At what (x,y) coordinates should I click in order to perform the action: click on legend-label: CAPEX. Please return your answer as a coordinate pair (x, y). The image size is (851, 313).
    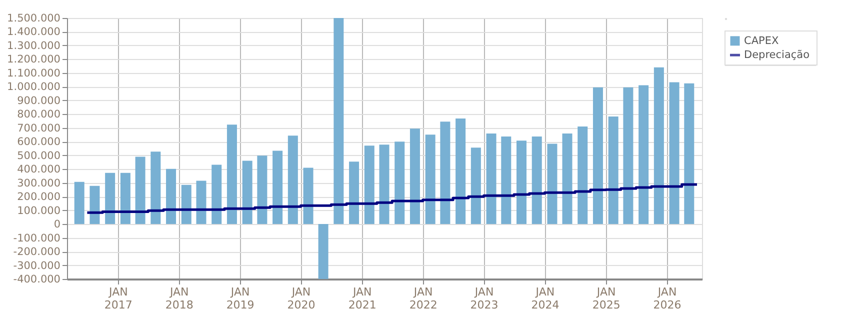
    Looking at the image, I should click on (761, 40).